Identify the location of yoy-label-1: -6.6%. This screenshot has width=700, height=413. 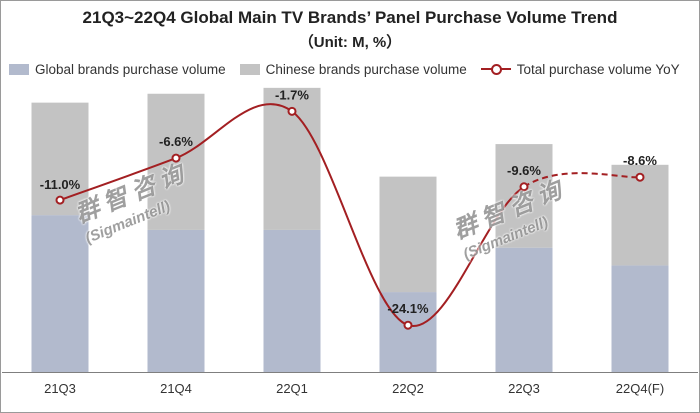
(176, 141).